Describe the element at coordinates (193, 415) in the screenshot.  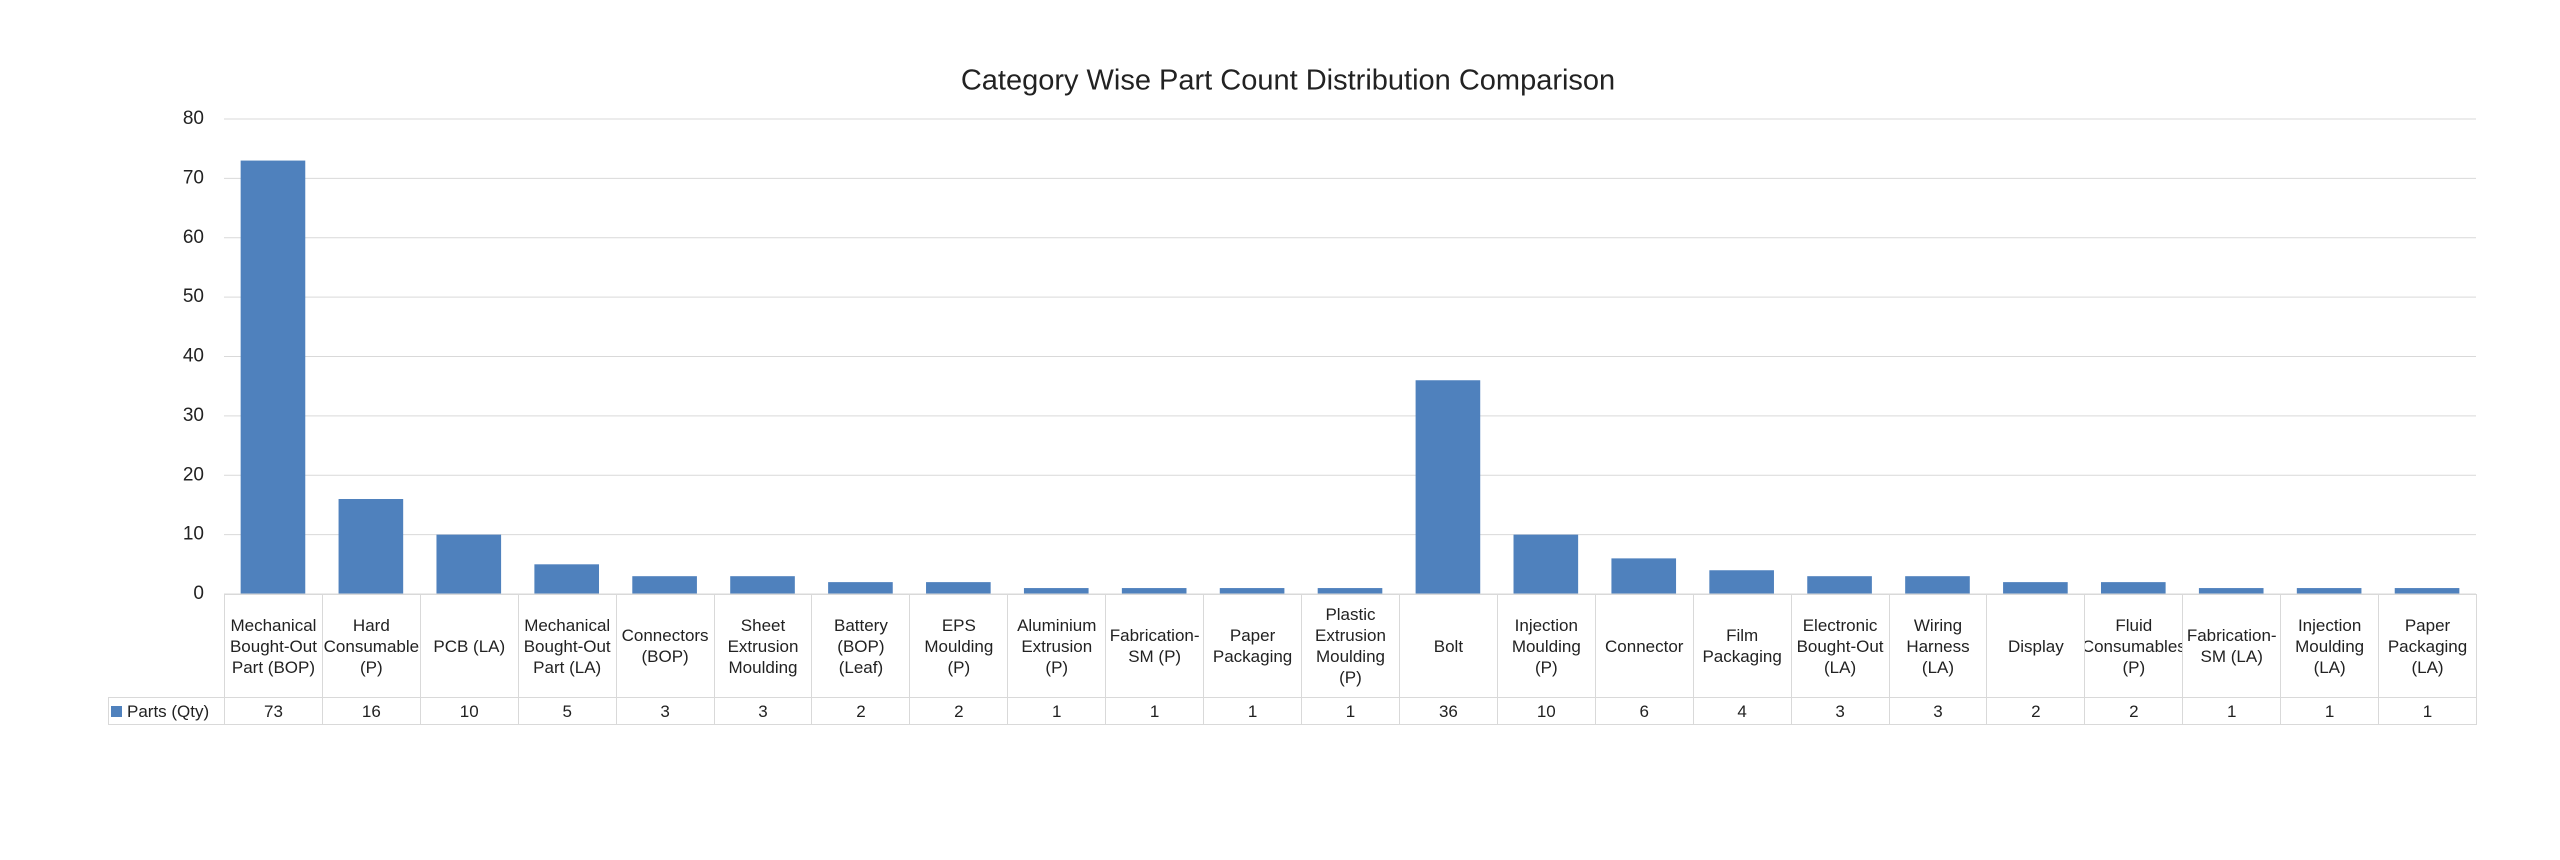
I see `y-tick-label: 30` at that location.